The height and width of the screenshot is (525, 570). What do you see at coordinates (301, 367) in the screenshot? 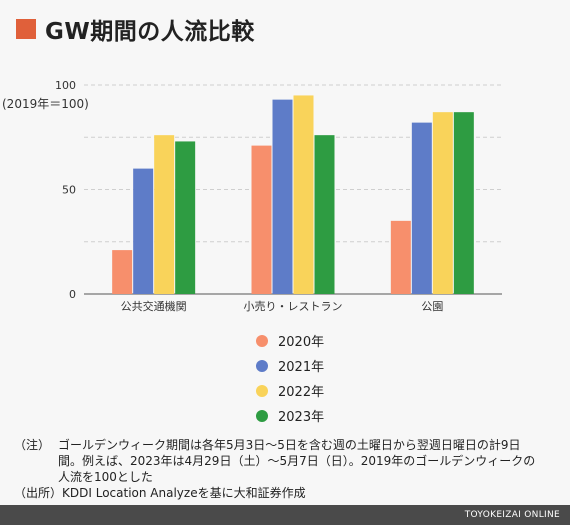
I see `legend-label-2021: 2021年` at bounding box center [301, 367].